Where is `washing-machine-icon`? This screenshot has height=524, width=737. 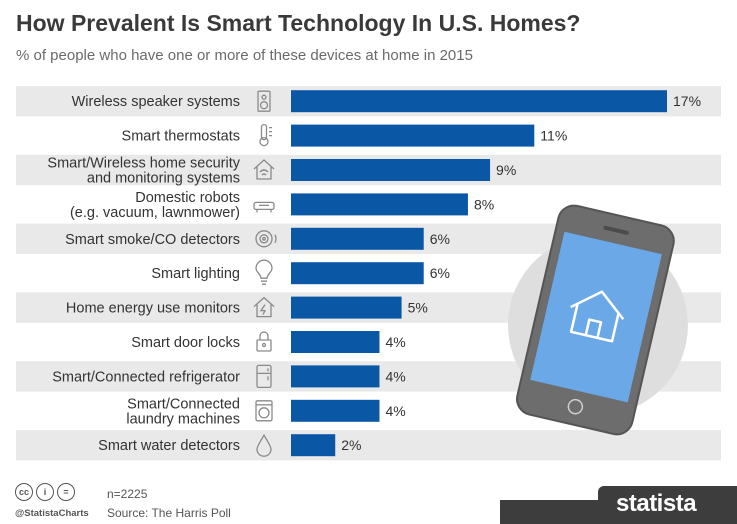 washing-machine-icon is located at coordinates (264, 411).